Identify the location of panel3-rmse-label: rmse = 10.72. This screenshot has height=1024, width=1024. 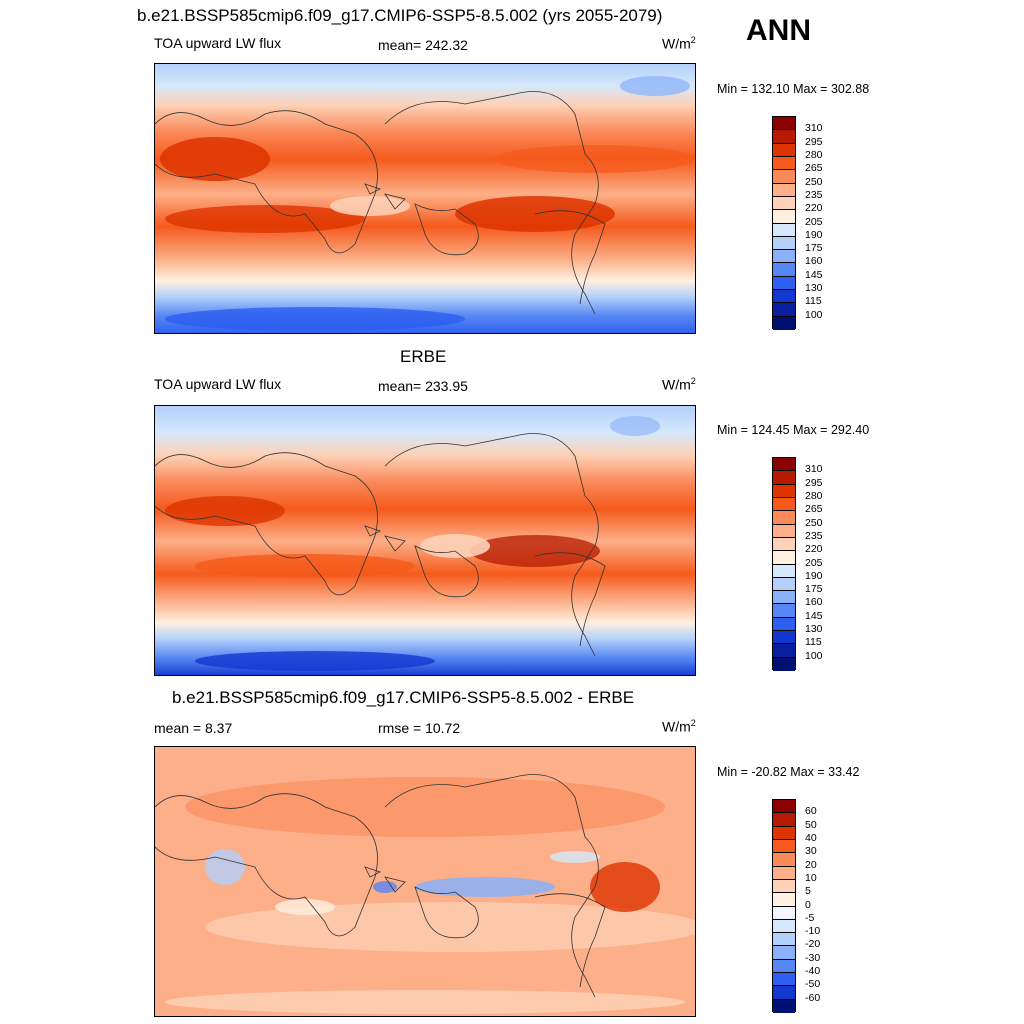
(419, 728).